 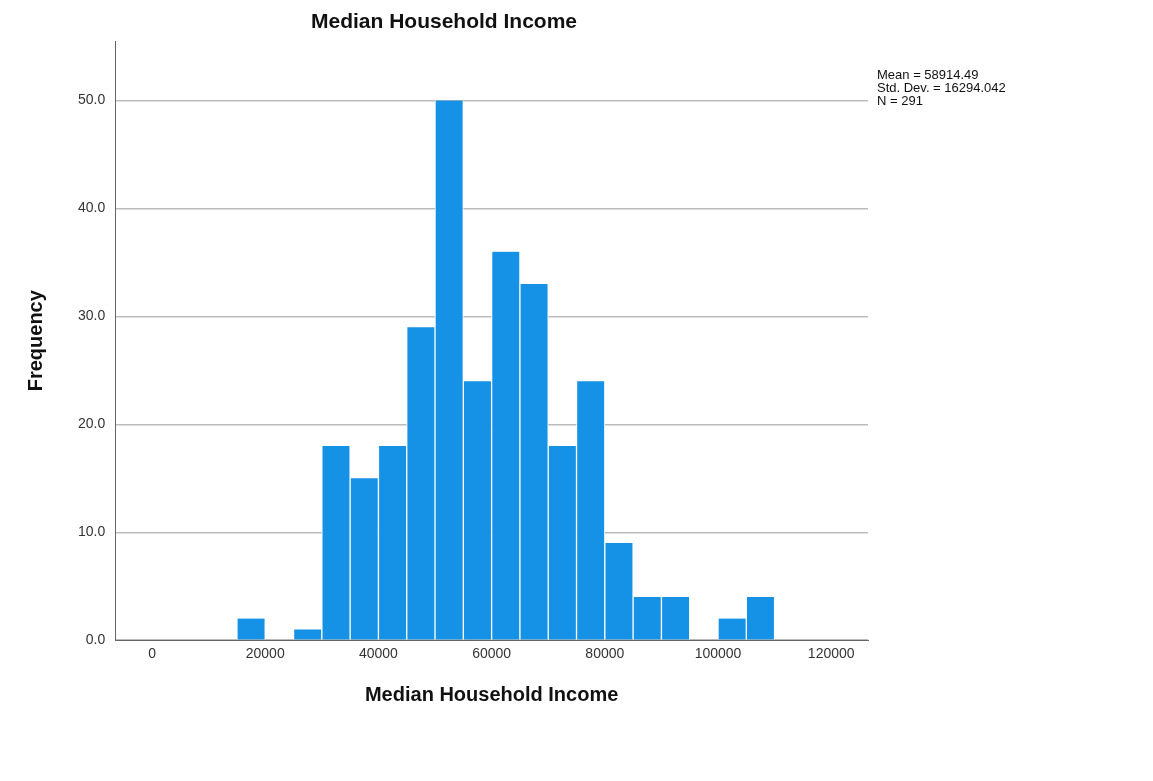 What do you see at coordinates (491, 693) in the screenshot?
I see `x-axis-title: Median Household Income` at bounding box center [491, 693].